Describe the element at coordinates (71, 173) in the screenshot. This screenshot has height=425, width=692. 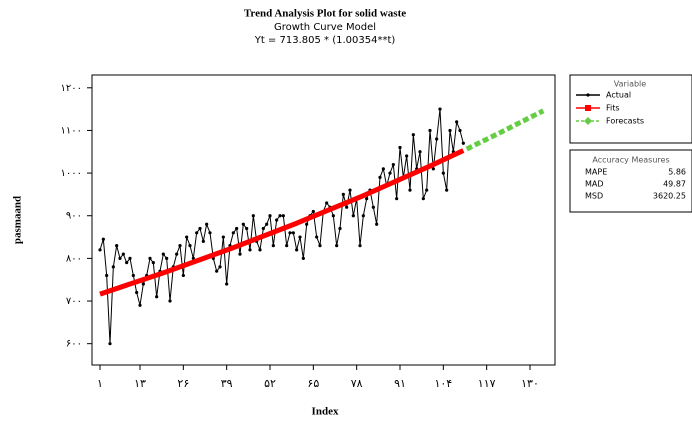
I see `y-tick-label: ۱۰۰۰` at that location.